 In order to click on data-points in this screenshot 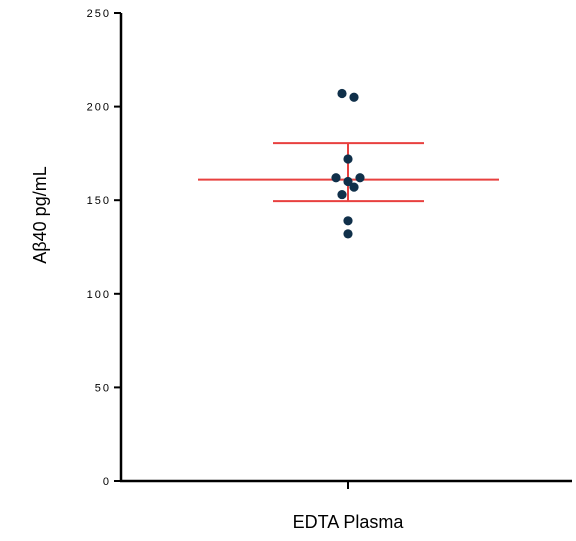, I will do `click(348, 163)`.